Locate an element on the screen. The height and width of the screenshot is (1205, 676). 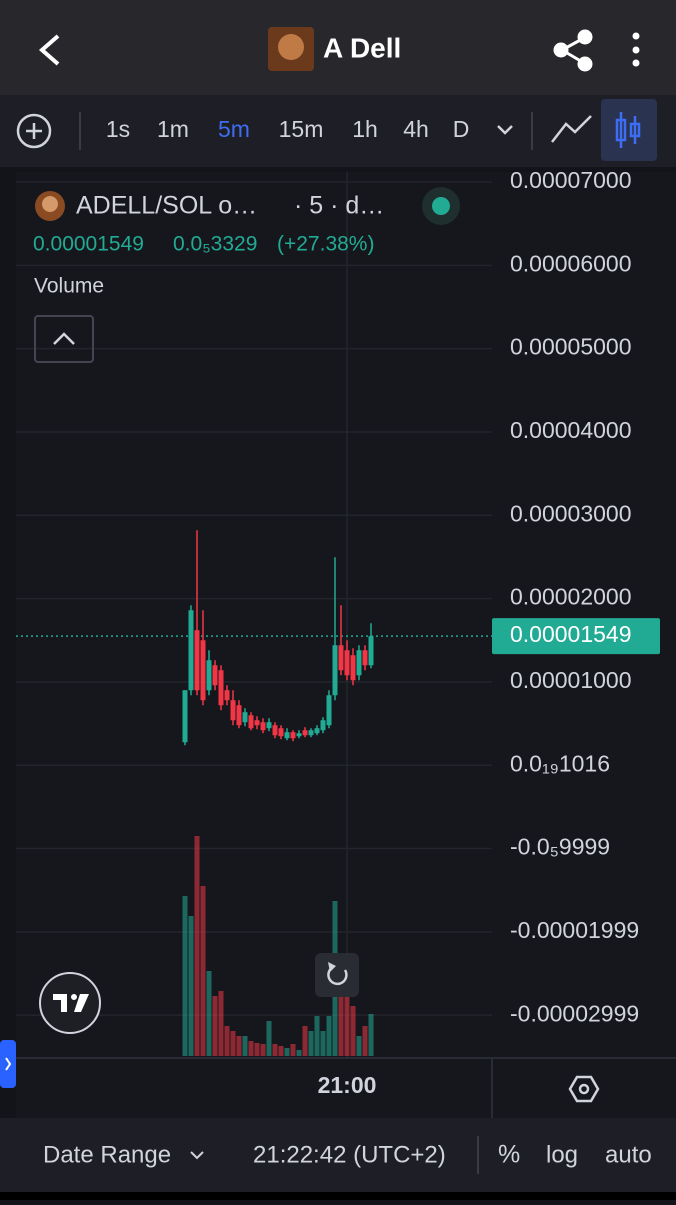
add-indicator-button is located at coordinates (34, 131).